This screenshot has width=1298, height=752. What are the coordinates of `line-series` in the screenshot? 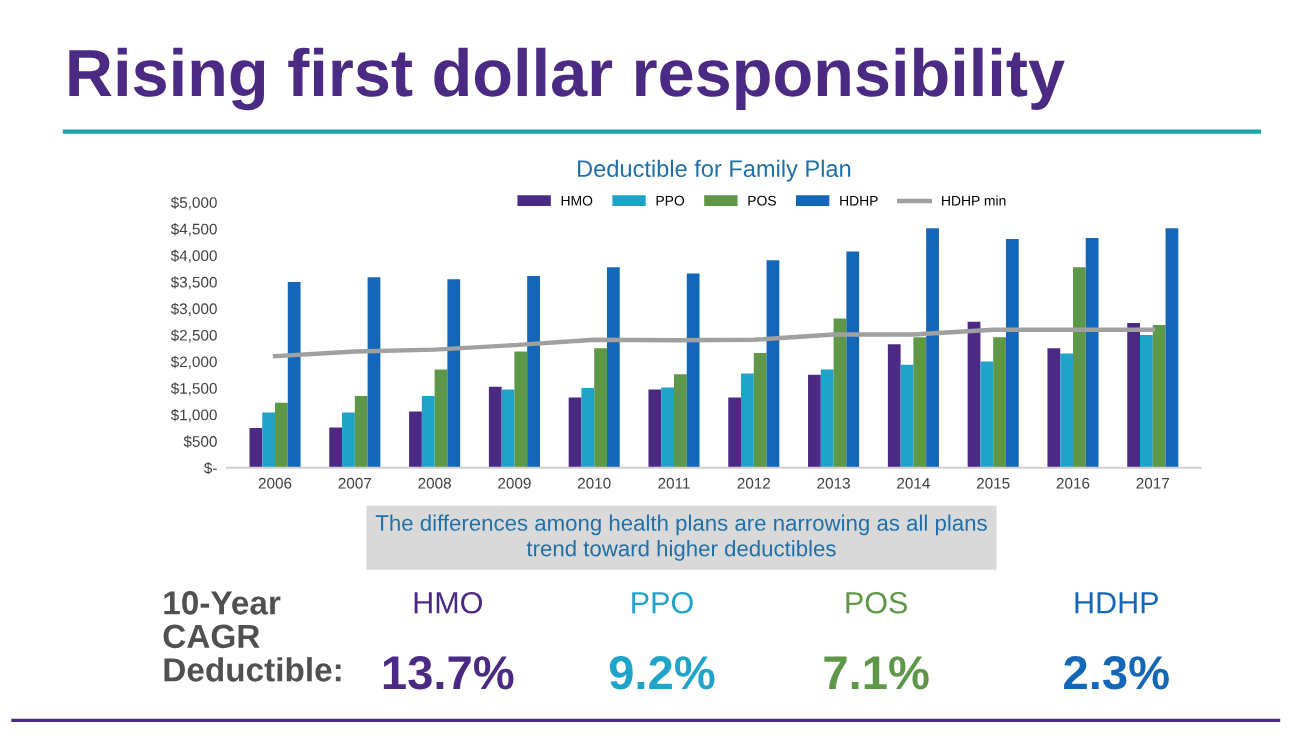 It's located at (713, 343).